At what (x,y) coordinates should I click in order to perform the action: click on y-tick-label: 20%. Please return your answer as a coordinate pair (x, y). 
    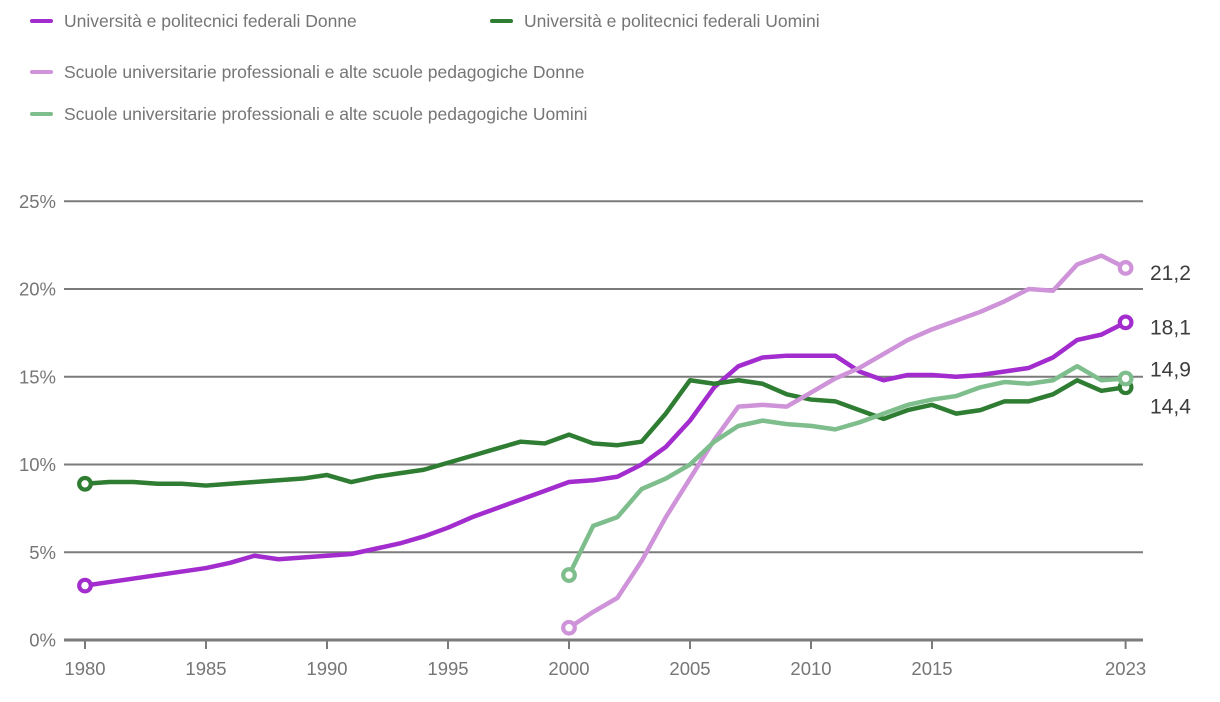
    Looking at the image, I should click on (37, 289).